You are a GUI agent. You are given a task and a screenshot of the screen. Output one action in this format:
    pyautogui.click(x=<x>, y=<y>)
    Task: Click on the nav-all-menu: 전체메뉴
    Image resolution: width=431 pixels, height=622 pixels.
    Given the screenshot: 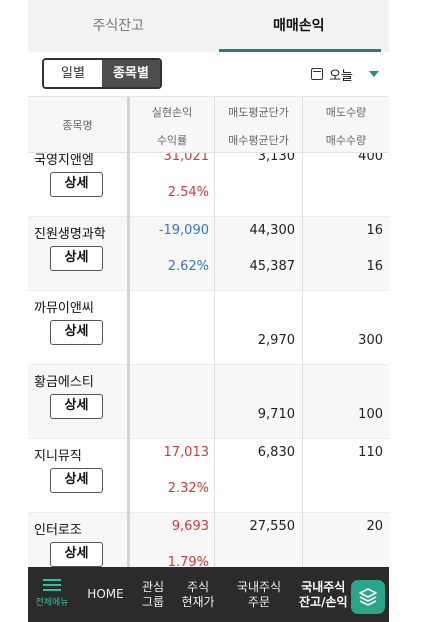 What is the action you would take?
    pyautogui.click(x=52, y=594)
    